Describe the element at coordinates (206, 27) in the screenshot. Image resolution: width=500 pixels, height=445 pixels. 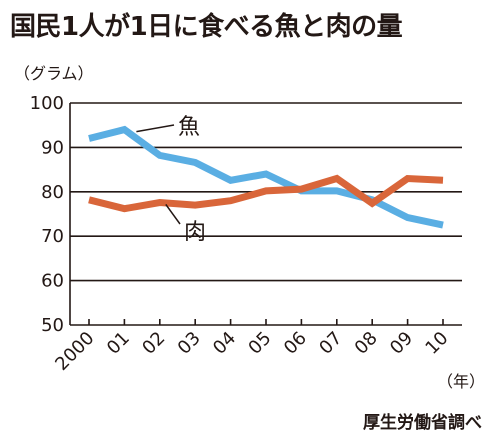
I see `chart-title: 国民1人が1日に食べる魚と肉の量` at that location.